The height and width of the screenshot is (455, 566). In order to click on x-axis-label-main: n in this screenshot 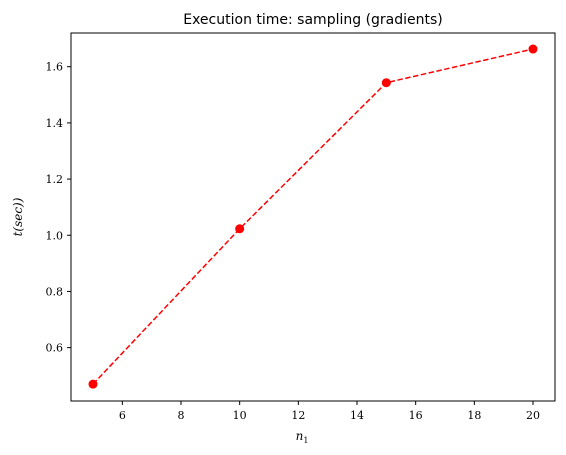, I will do `click(300, 436)`.